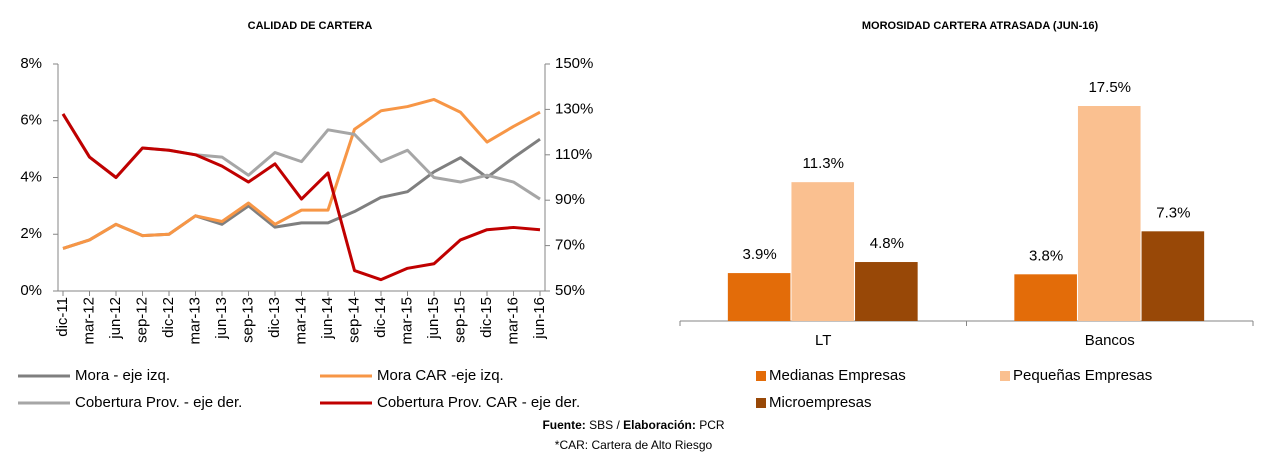  What do you see at coordinates (433, 318) in the screenshot?
I see `x-tick-label: jun-15` at bounding box center [433, 318].